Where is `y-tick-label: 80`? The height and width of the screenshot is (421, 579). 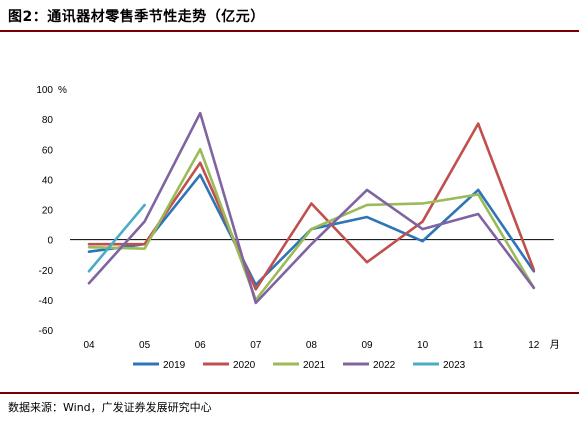 y-tick-label: 80 is located at coordinates (48, 120).